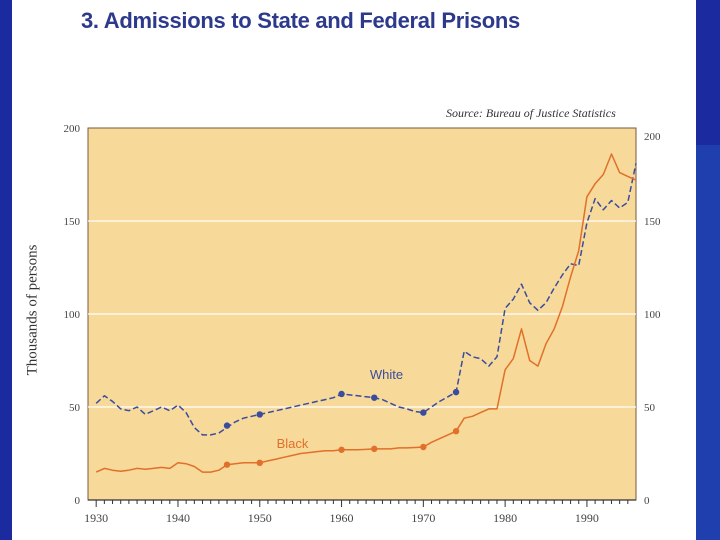 This screenshot has height=540, width=720. Describe the element at coordinates (505, 518) in the screenshot. I see `x-tick-label: 1980` at that location.